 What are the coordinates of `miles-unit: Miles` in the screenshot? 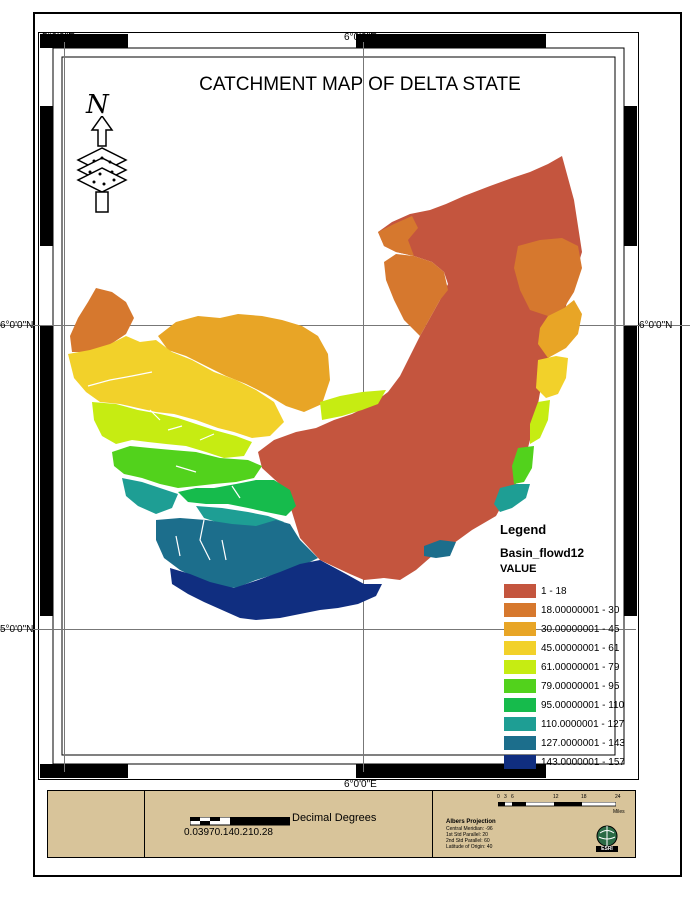 It's located at (619, 812).